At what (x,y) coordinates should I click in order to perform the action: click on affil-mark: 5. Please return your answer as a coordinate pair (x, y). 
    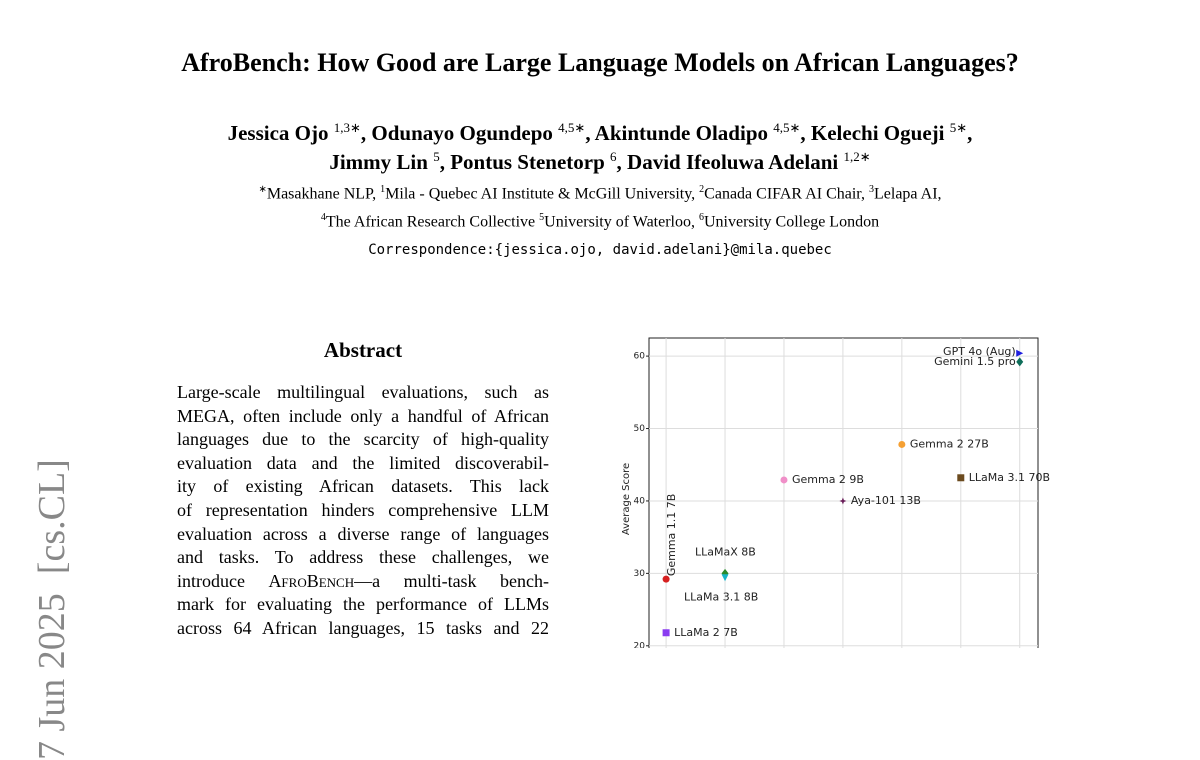
    Looking at the image, I should click on (542, 217).